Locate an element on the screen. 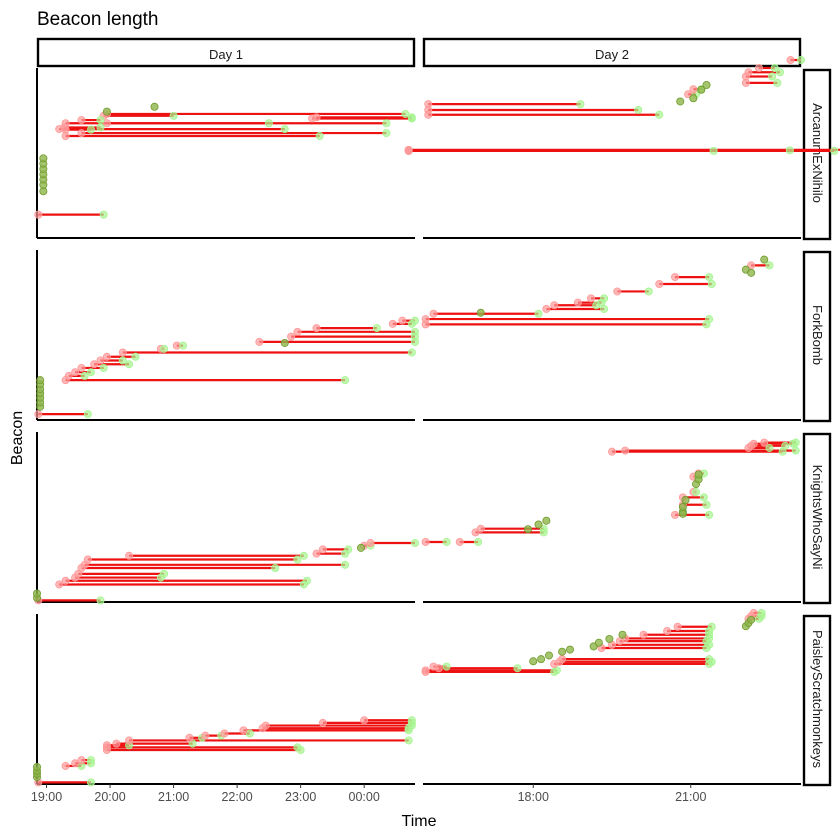 The image size is (840, 840). column-strip-box is located at coordinates (226, 52).